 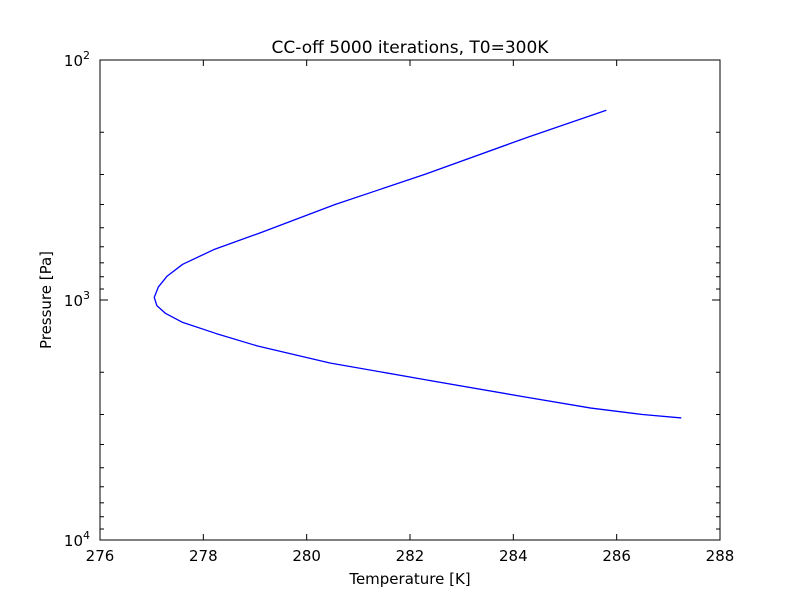 I want to click on y-tick-label-exponent: 3, so click(x=86, y=295).